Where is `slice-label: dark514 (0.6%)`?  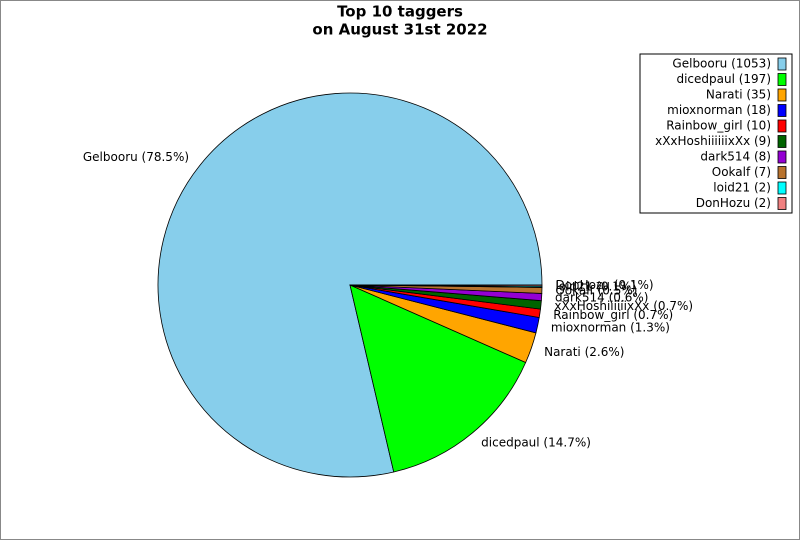
slice-label: dark514 (0.6%) is located at coordinates (601, 297).